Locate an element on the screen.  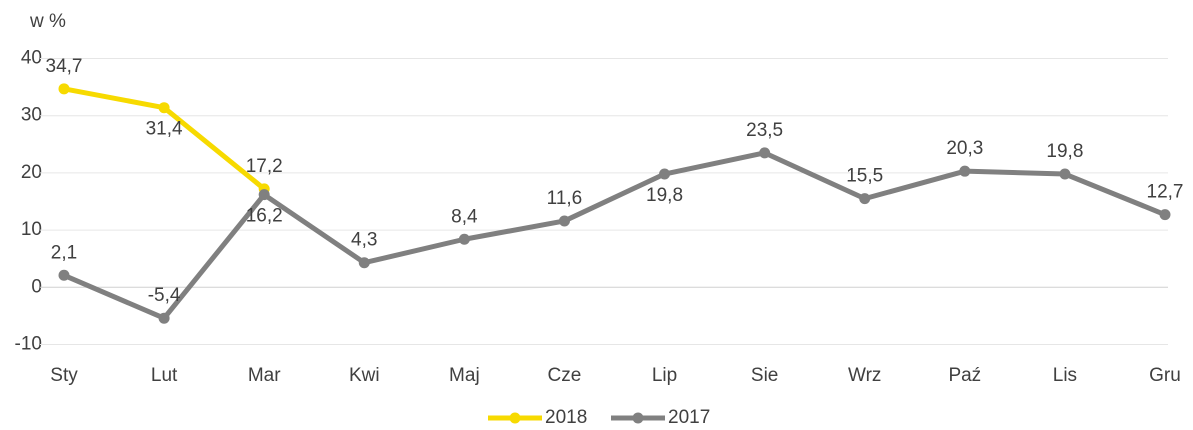
y-tick-label: 20 is located at coordinates (31, 172).